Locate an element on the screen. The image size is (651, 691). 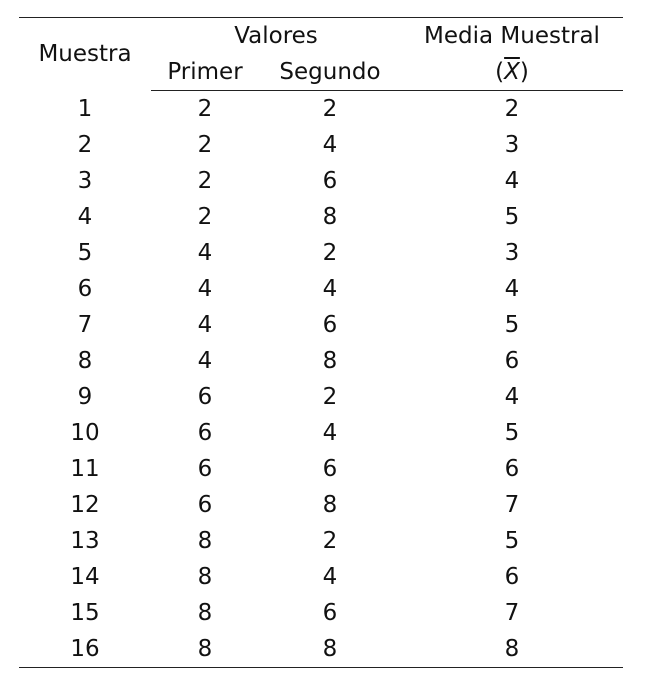
cell-muestra: 16 is located at coordinates (85, 649).